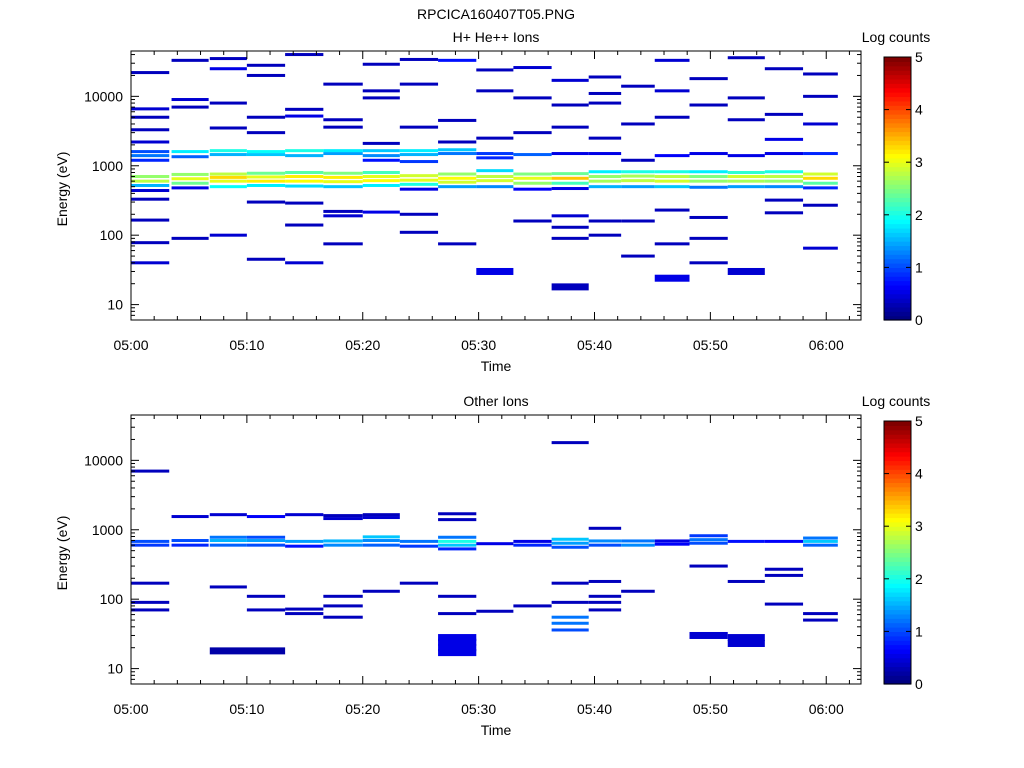 The image size is (1024, 768). I want to click on y-tick-label: 1000, so click(107, 166).